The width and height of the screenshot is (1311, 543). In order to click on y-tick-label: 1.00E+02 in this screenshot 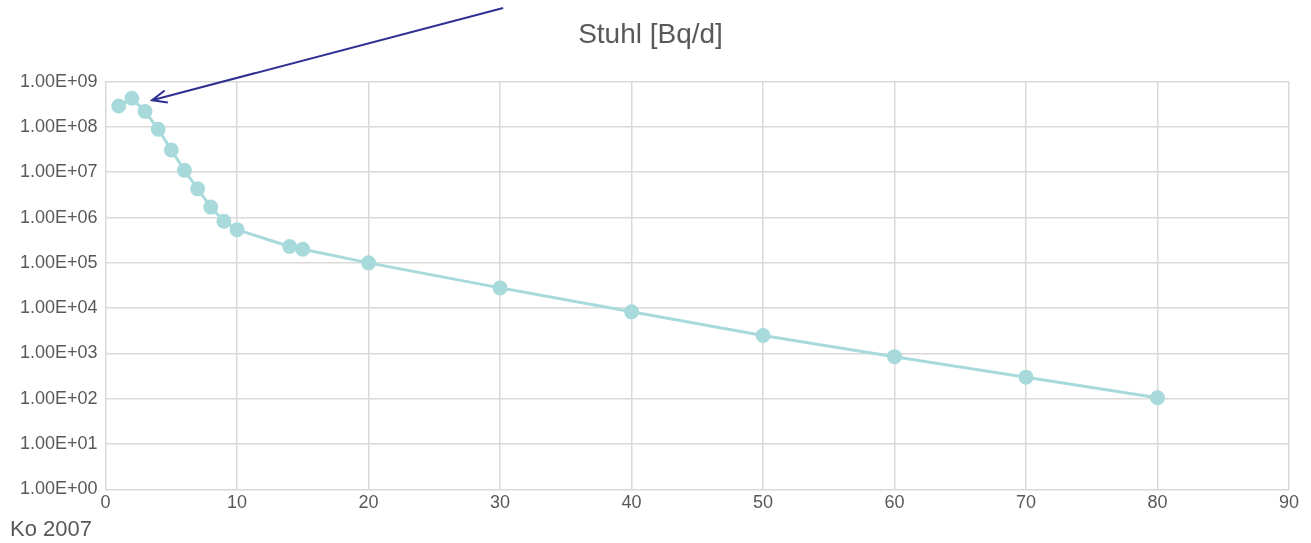, I will do `click(58, 397)`.